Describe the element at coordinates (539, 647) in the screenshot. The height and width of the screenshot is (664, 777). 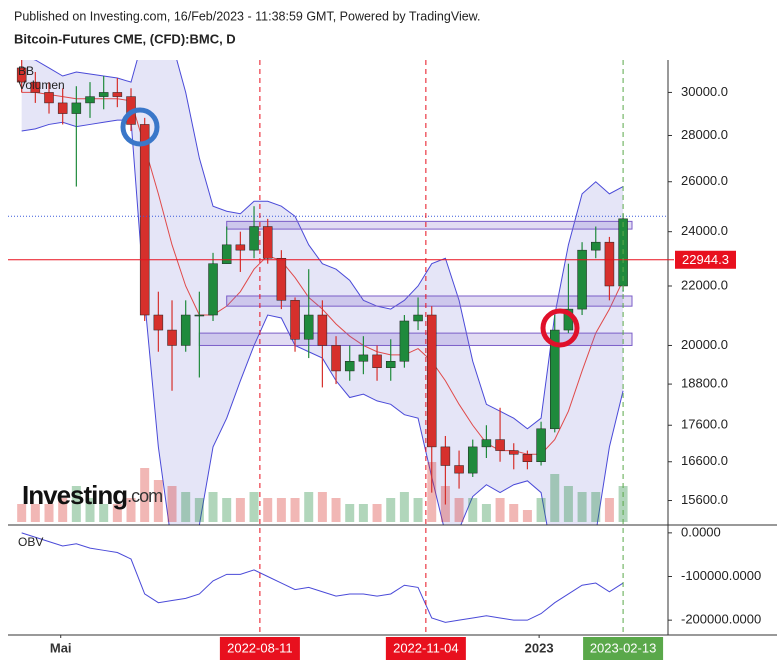
I see `x-tick-label: 2023` at that location.